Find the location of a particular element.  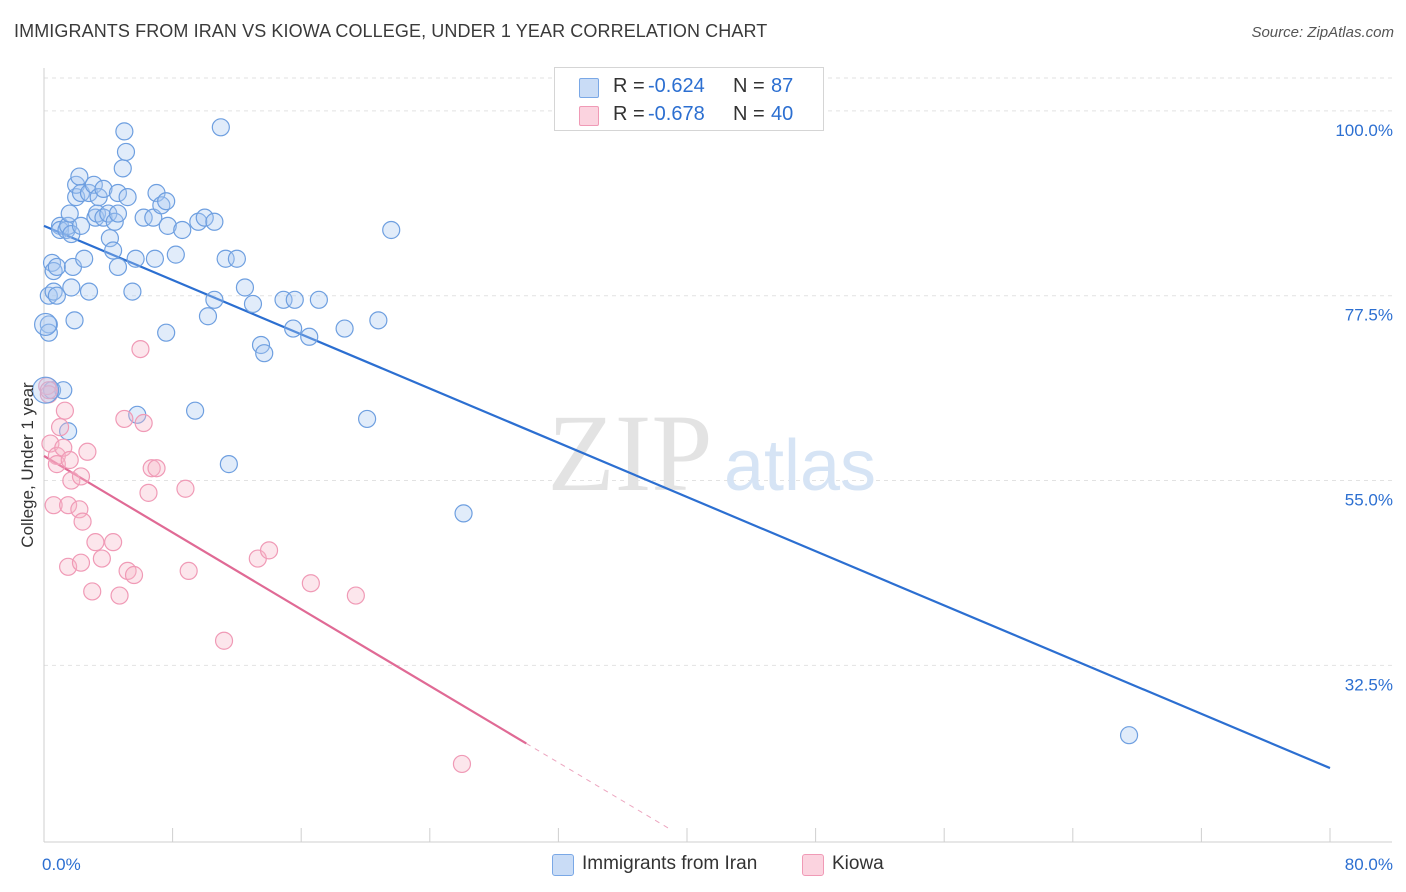

bottom-legend-swatch-kiowa is located at coordinates (813, 865).